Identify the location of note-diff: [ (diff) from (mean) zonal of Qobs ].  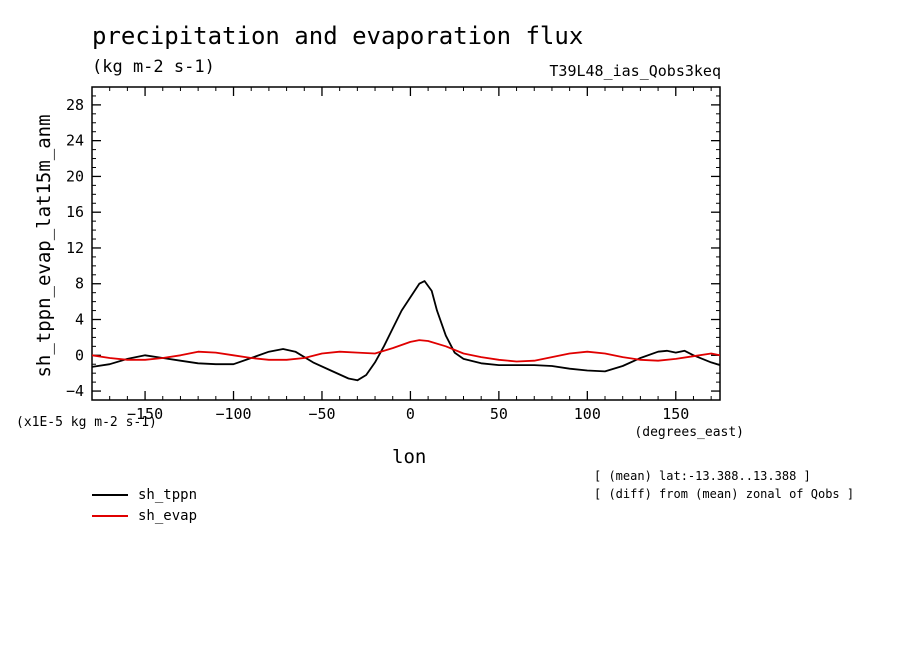
(724, 494).